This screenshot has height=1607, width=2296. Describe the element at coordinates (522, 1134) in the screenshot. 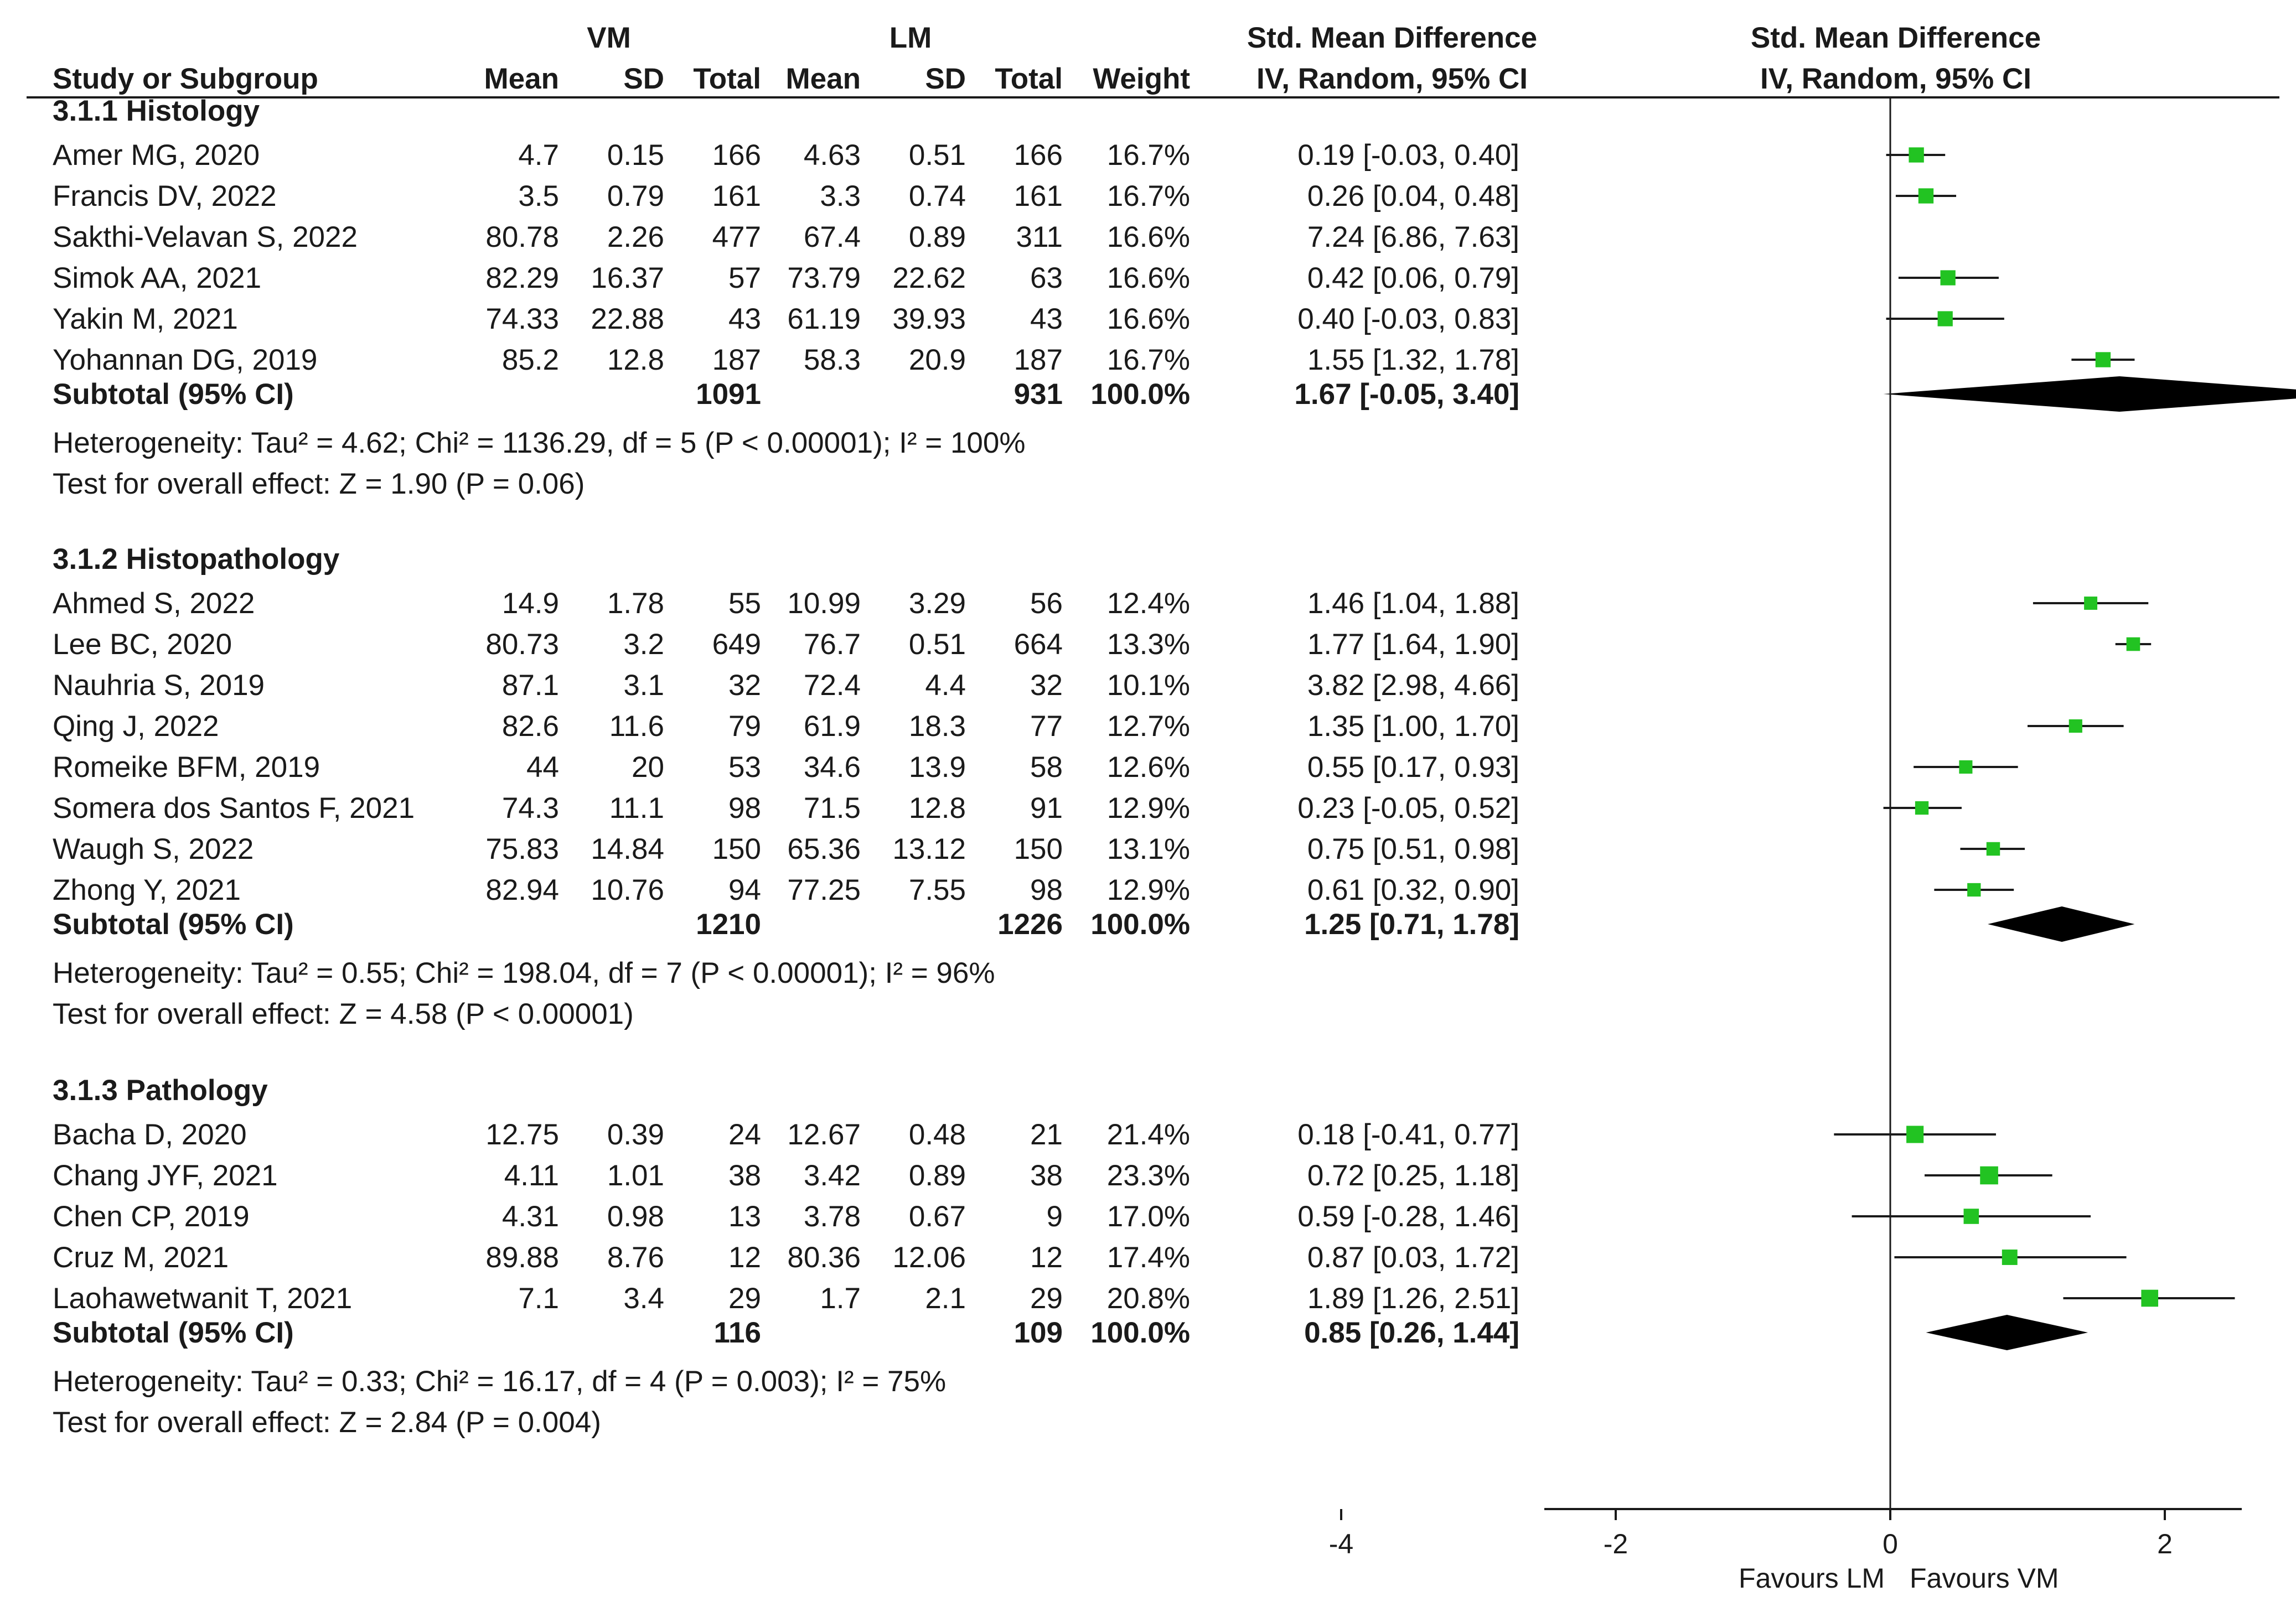

I see `vm-mean: 12.75` at that location.